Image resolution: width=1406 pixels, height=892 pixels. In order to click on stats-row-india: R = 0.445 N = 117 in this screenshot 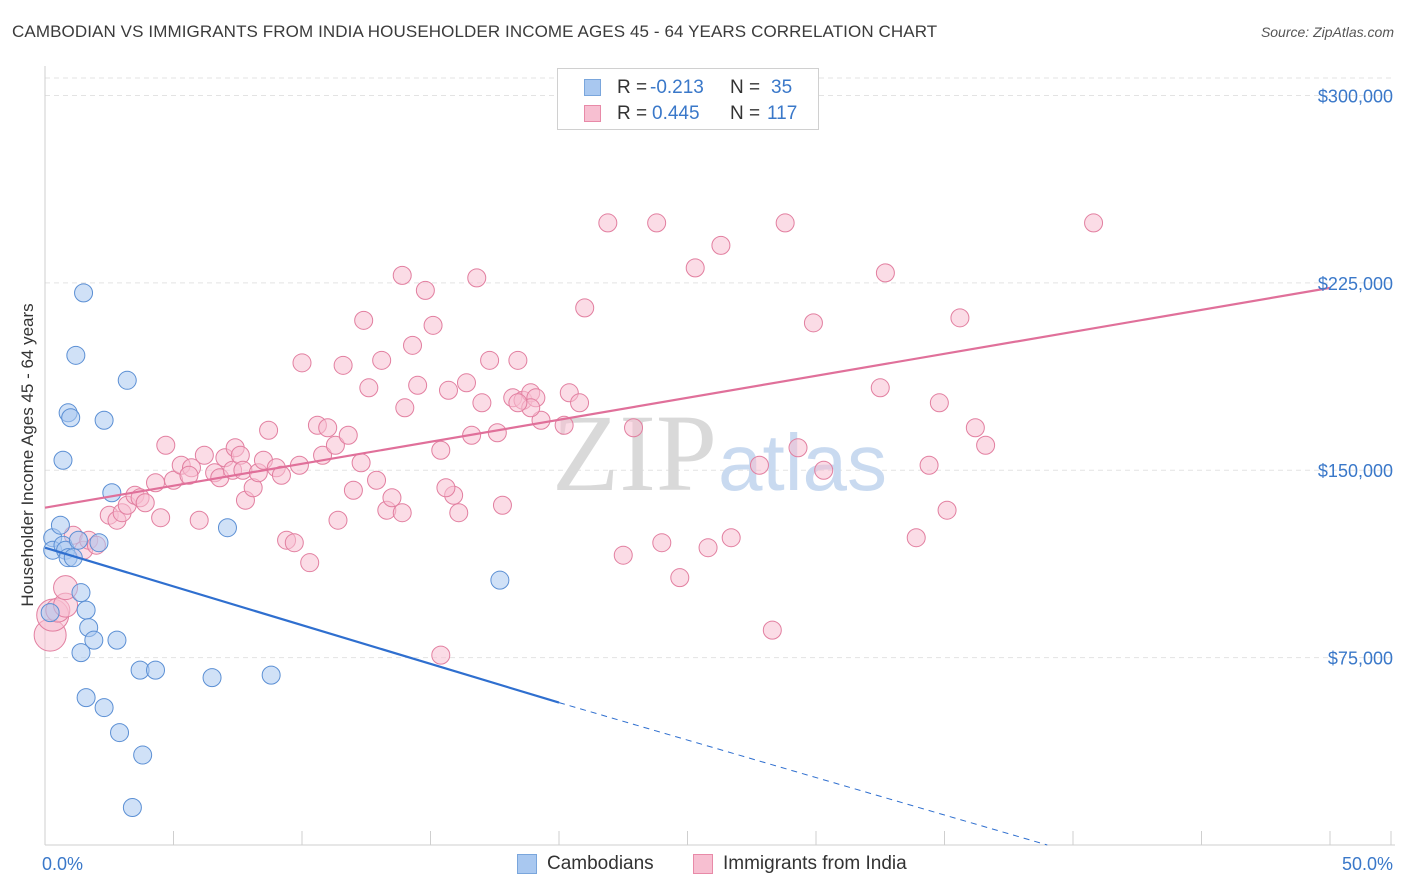, I will do `click(688, 114)`.